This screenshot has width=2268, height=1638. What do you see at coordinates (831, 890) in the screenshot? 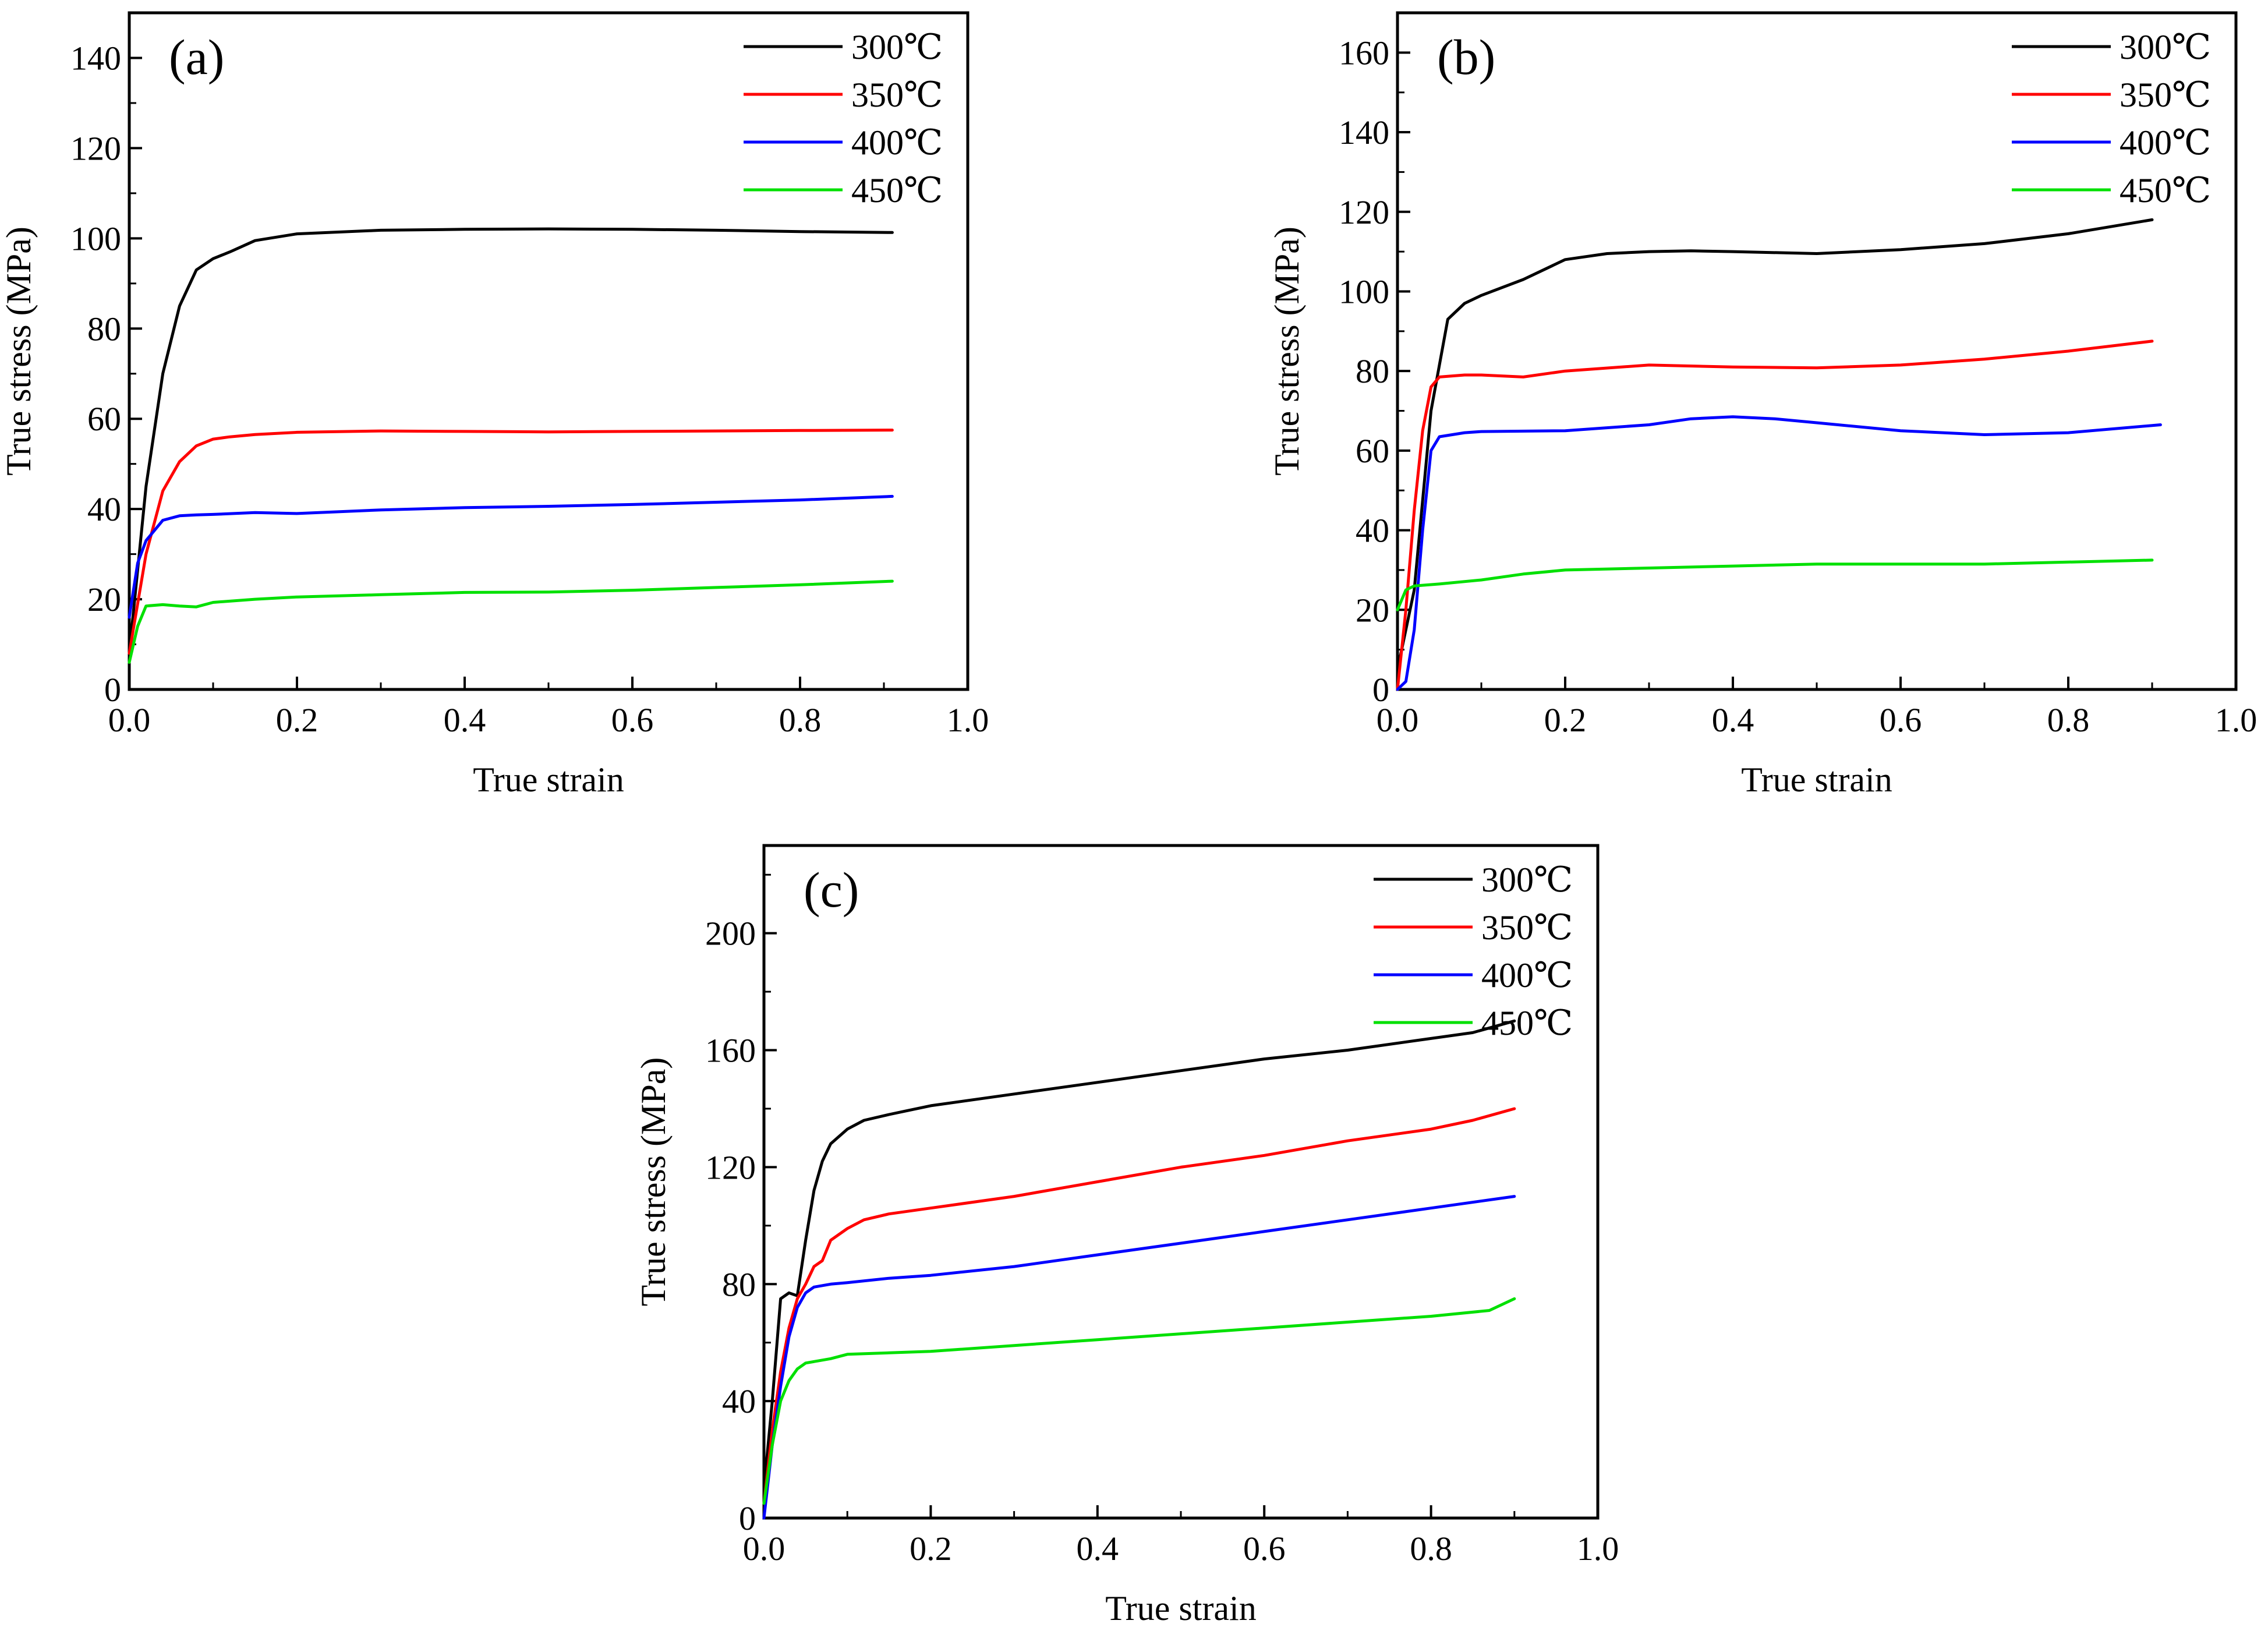
I see `panel-label: (c)` at bounding box center [831, 890].